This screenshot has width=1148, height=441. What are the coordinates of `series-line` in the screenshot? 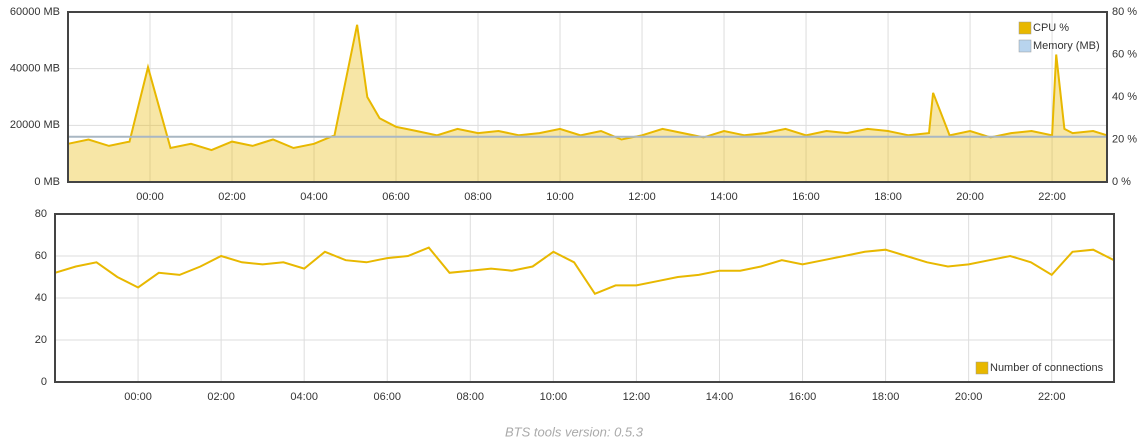 It's located at (584, 271).